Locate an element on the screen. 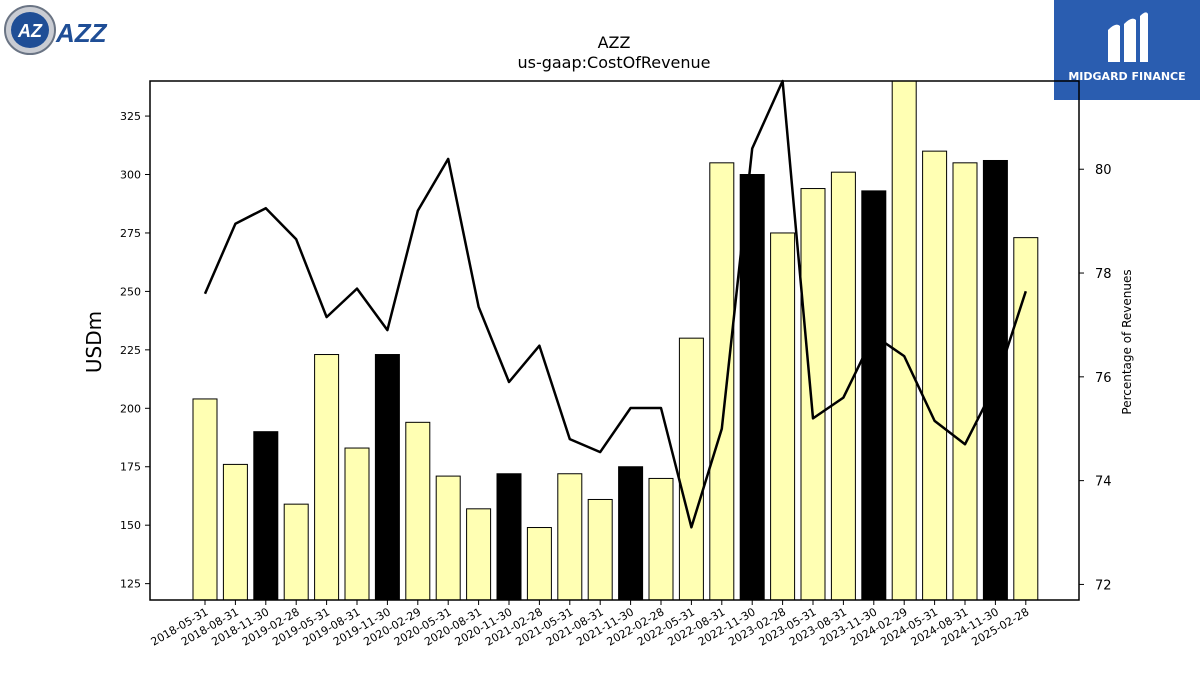  azz-logo: AZ AZZ is located at coordinates (70, 31).